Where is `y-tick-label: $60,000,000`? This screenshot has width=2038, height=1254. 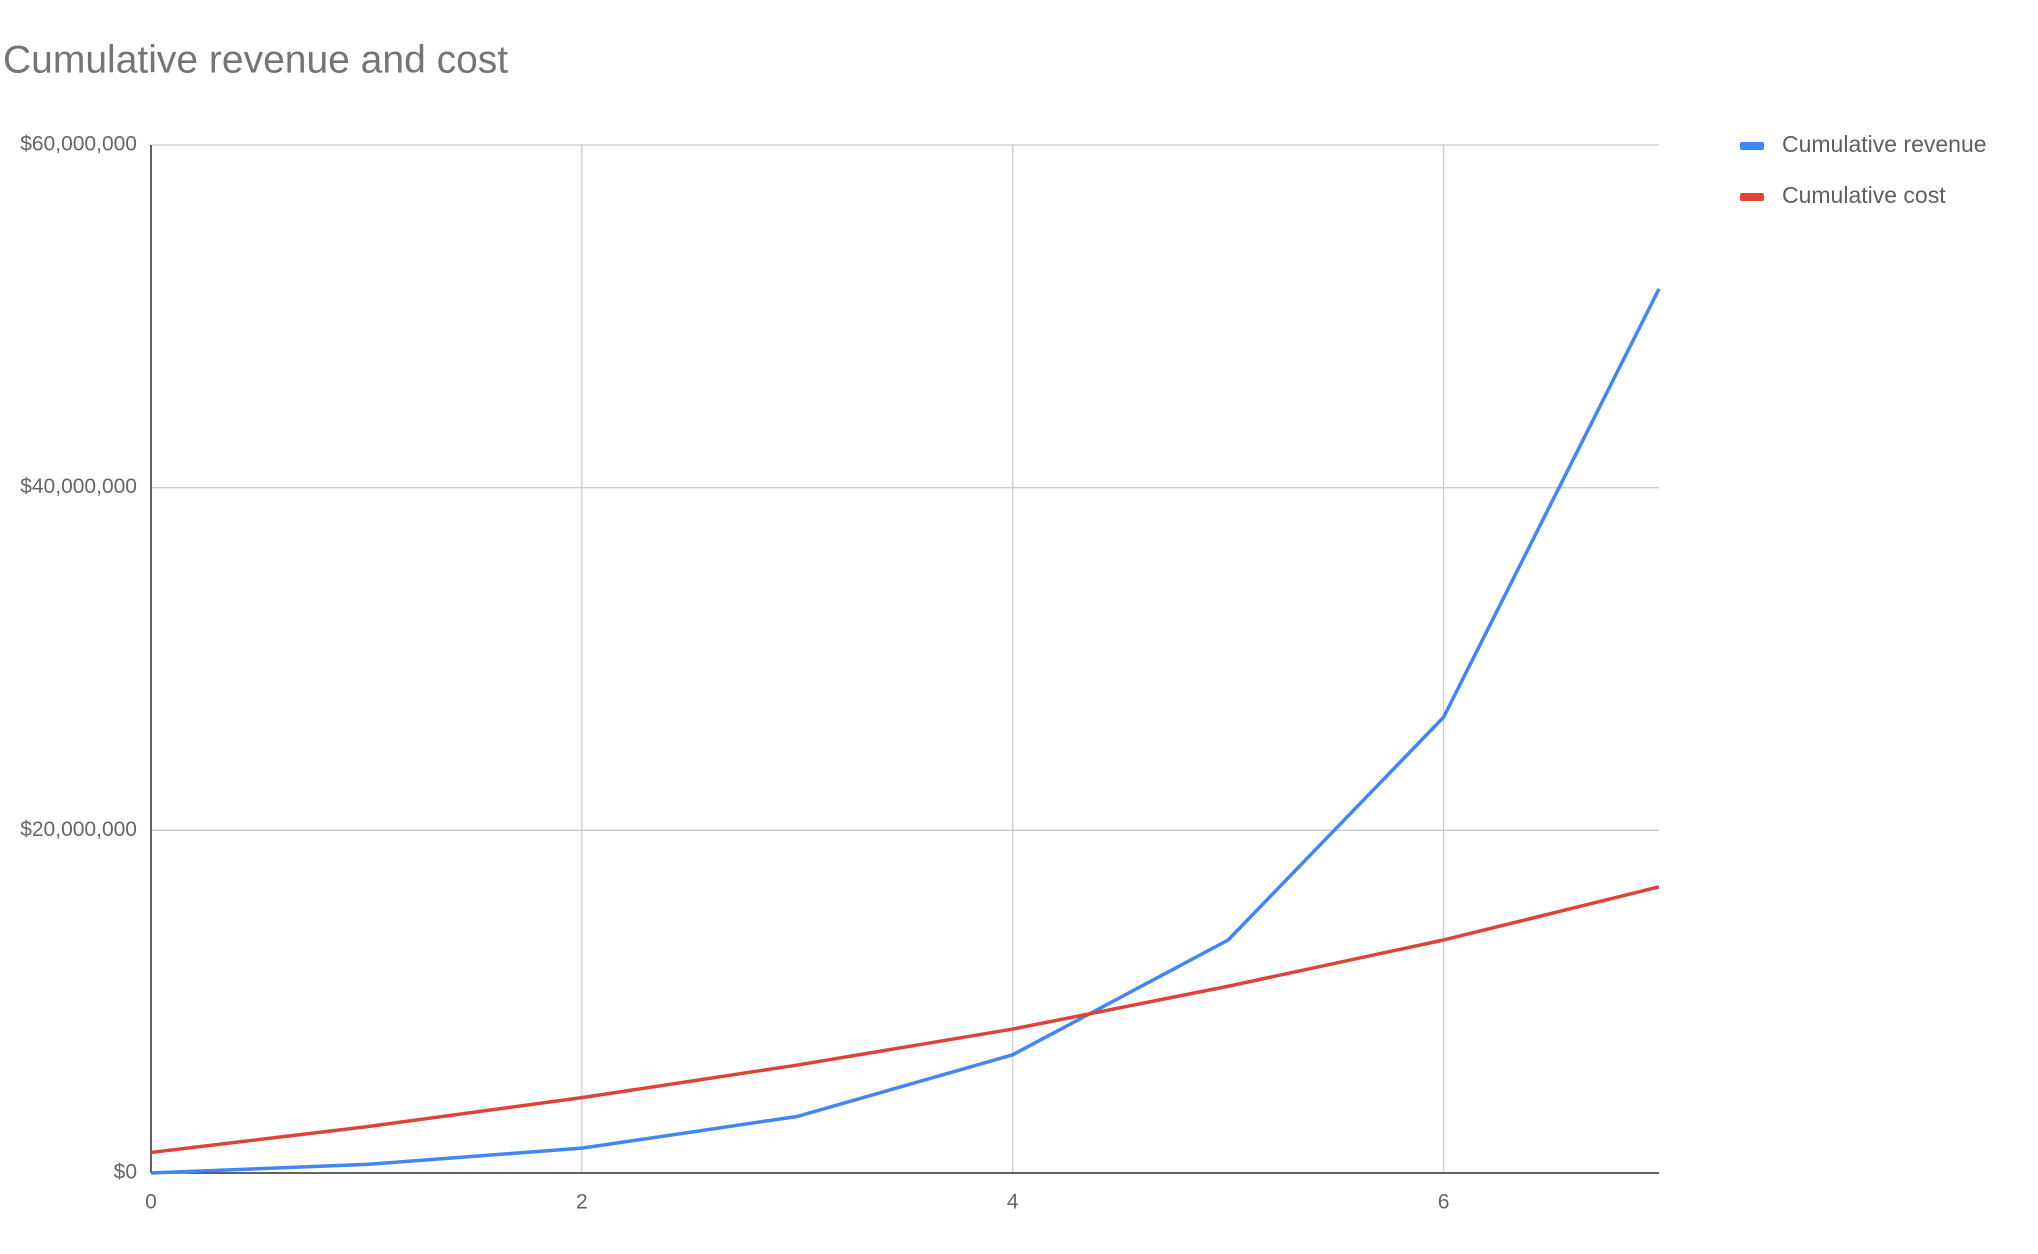
y-tick-label: $60,000,000 is located at coordinates (78, 144).